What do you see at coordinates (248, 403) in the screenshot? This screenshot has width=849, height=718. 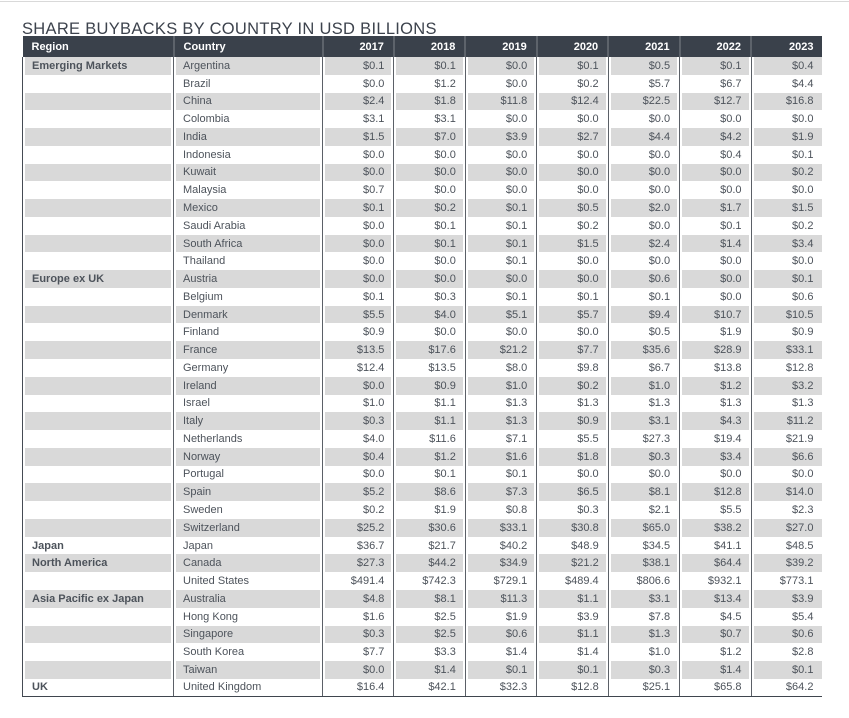 I see `country-cell: Israel` at bounding box center [248, 403].